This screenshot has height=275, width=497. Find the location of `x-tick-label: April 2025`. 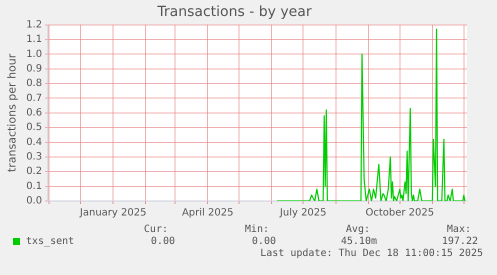

x-tick-label: April 2025 is located at coordinates (208, 213).